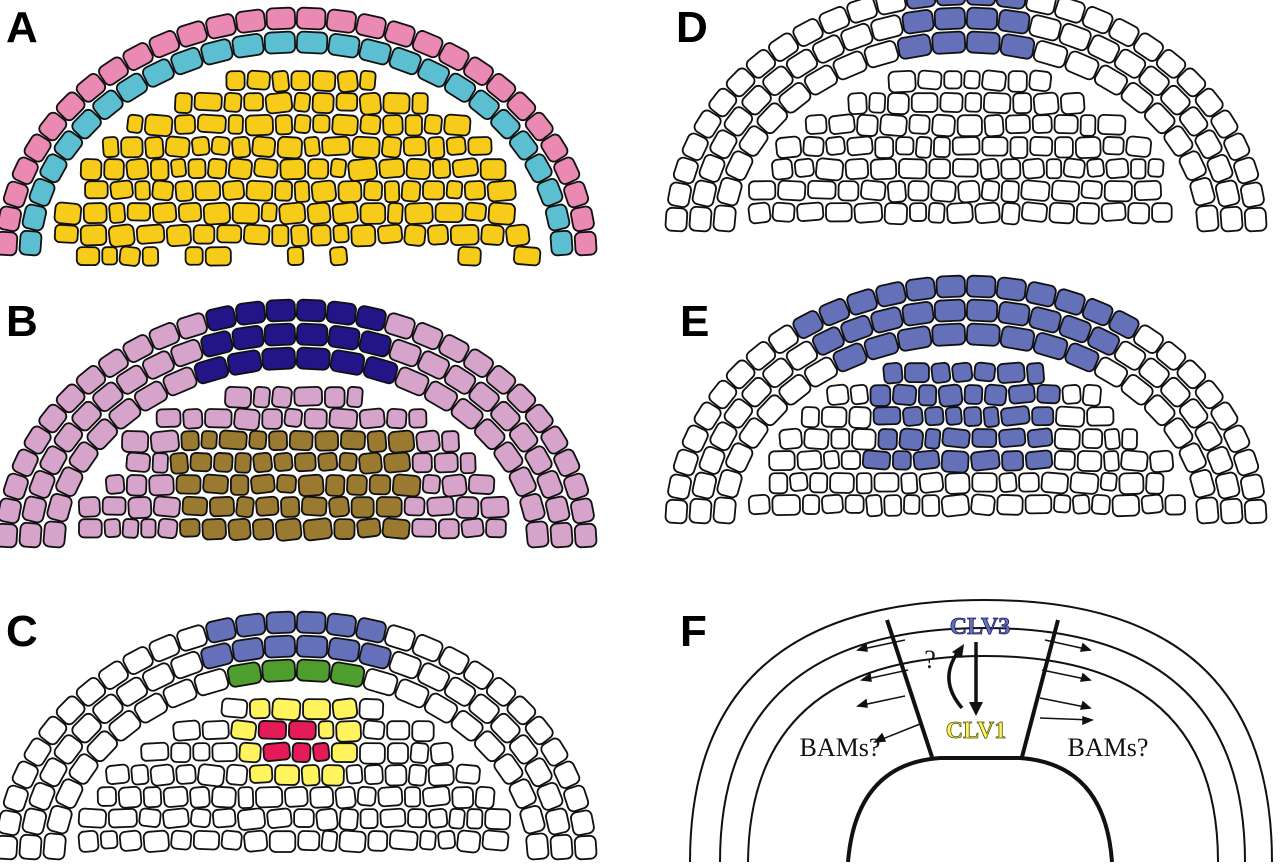 This screenshot has width=1280, height=867. I want to click on panel-c-expression-domains, so click(299, 735).